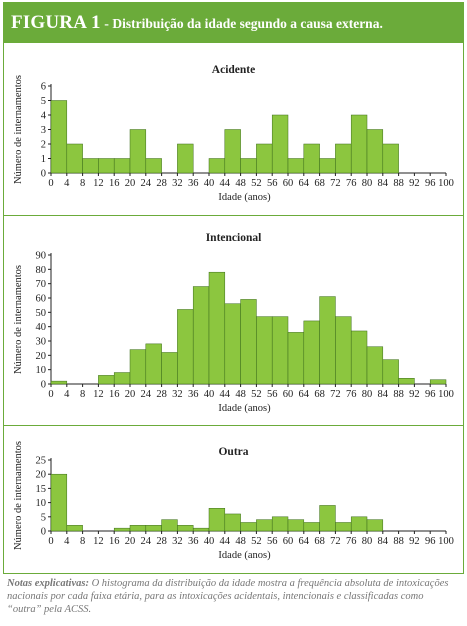 The width and height of the screenshot is (467, 626). Describe the element at coordinates (41, 475) in the screenshot. I see `y-tick-label: 20` at that location.